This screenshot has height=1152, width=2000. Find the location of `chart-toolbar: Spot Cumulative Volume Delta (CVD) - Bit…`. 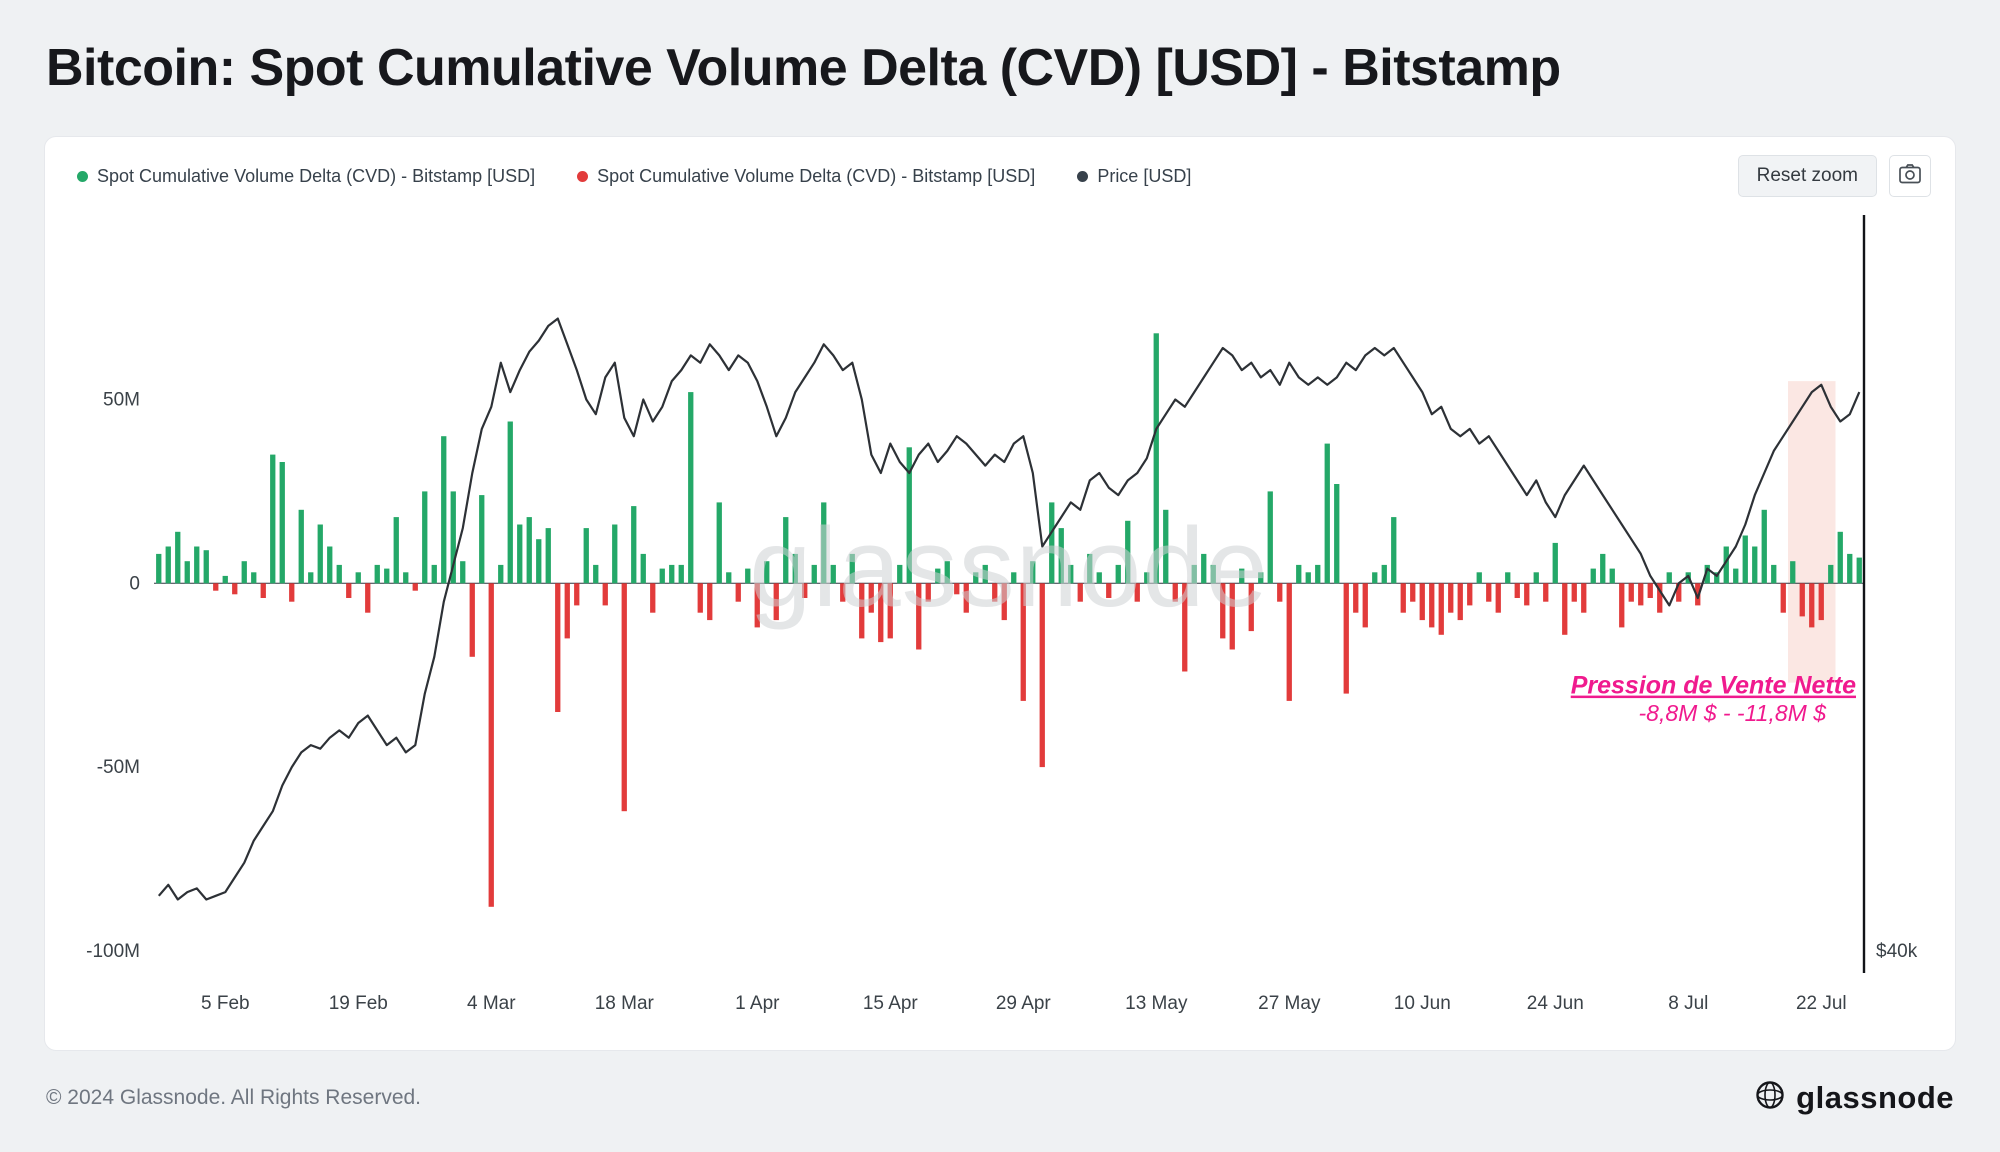

chart-toolbar: Spot Cumulative Volume Delta (CVD) - Bit… is located at coordinates (1000, 176).